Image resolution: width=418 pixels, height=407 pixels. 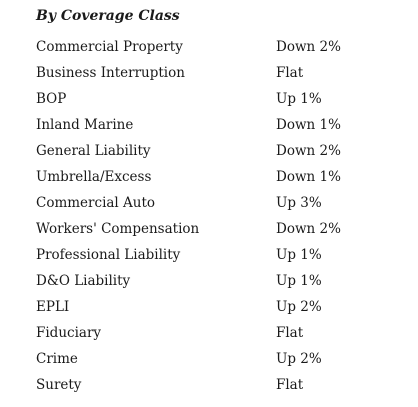 I want to click on table-row: Commercial Auto Up 3%, so click(x=211, y=207).